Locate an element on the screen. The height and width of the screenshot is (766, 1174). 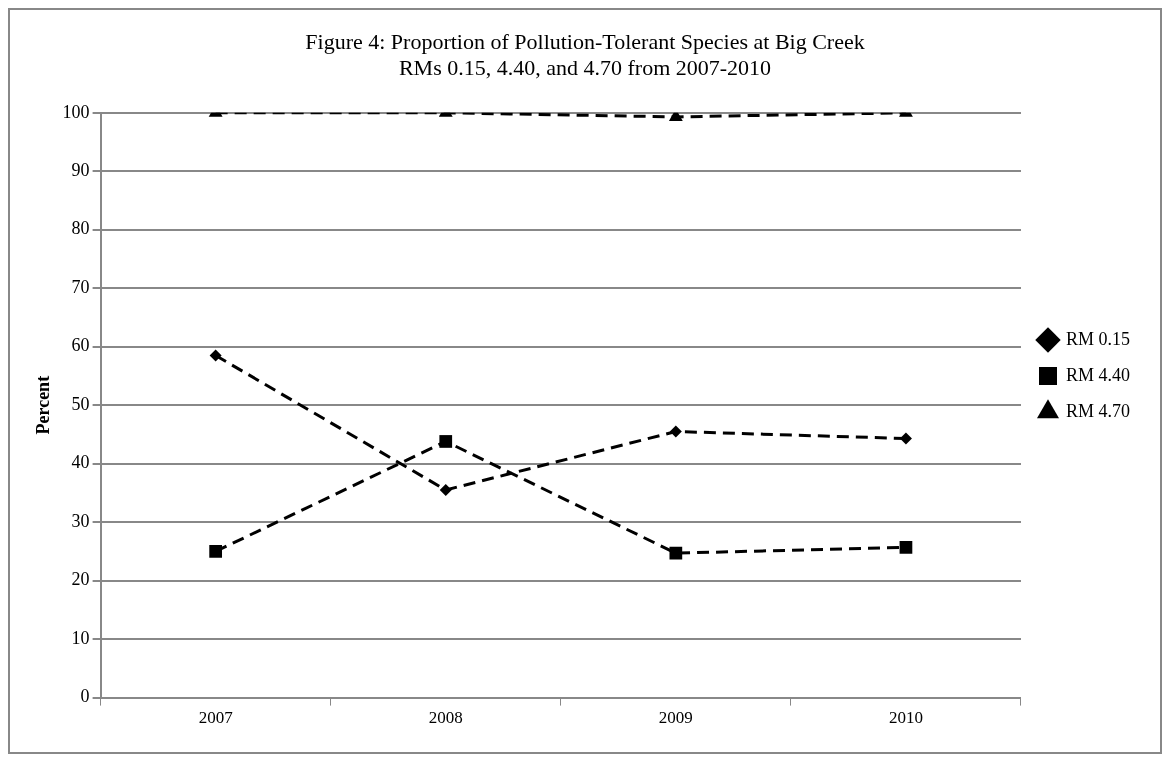
y-tick-label: 80 is located at coordinates (80, 228).